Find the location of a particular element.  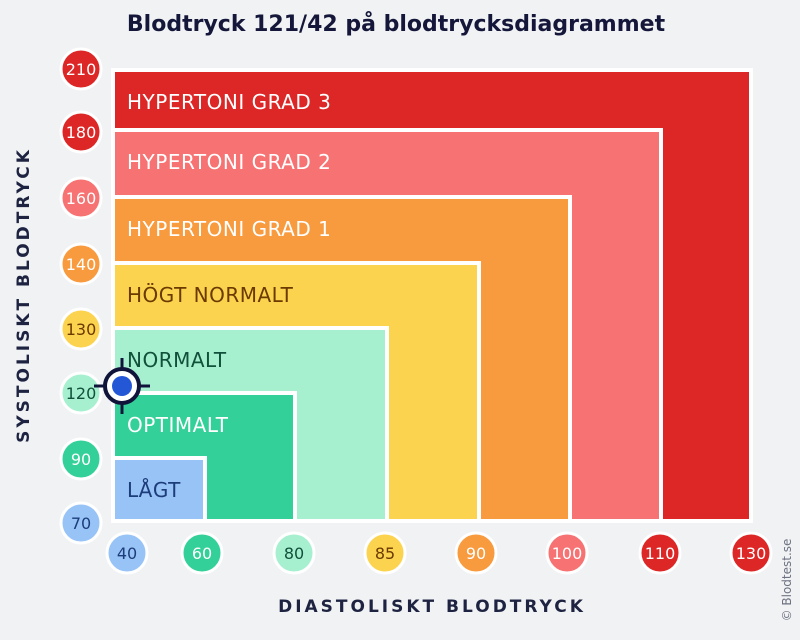

zone-label: HYPERTONI GRAD 3 is located at coordinates (229, 102).